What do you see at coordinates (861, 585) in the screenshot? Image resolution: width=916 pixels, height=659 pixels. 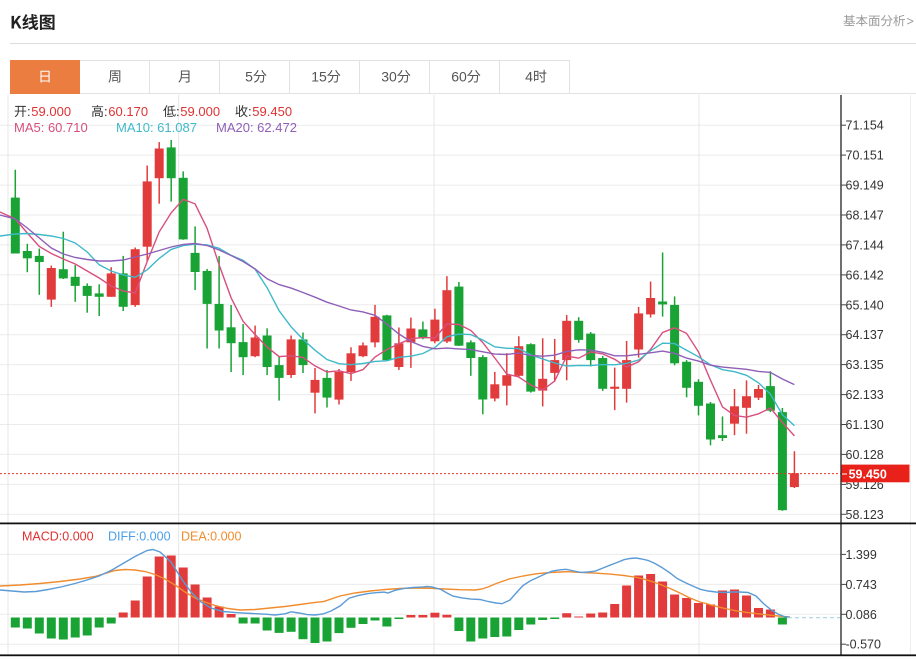 I see `svg-text: 0.743` at bounding box center [861, 585].